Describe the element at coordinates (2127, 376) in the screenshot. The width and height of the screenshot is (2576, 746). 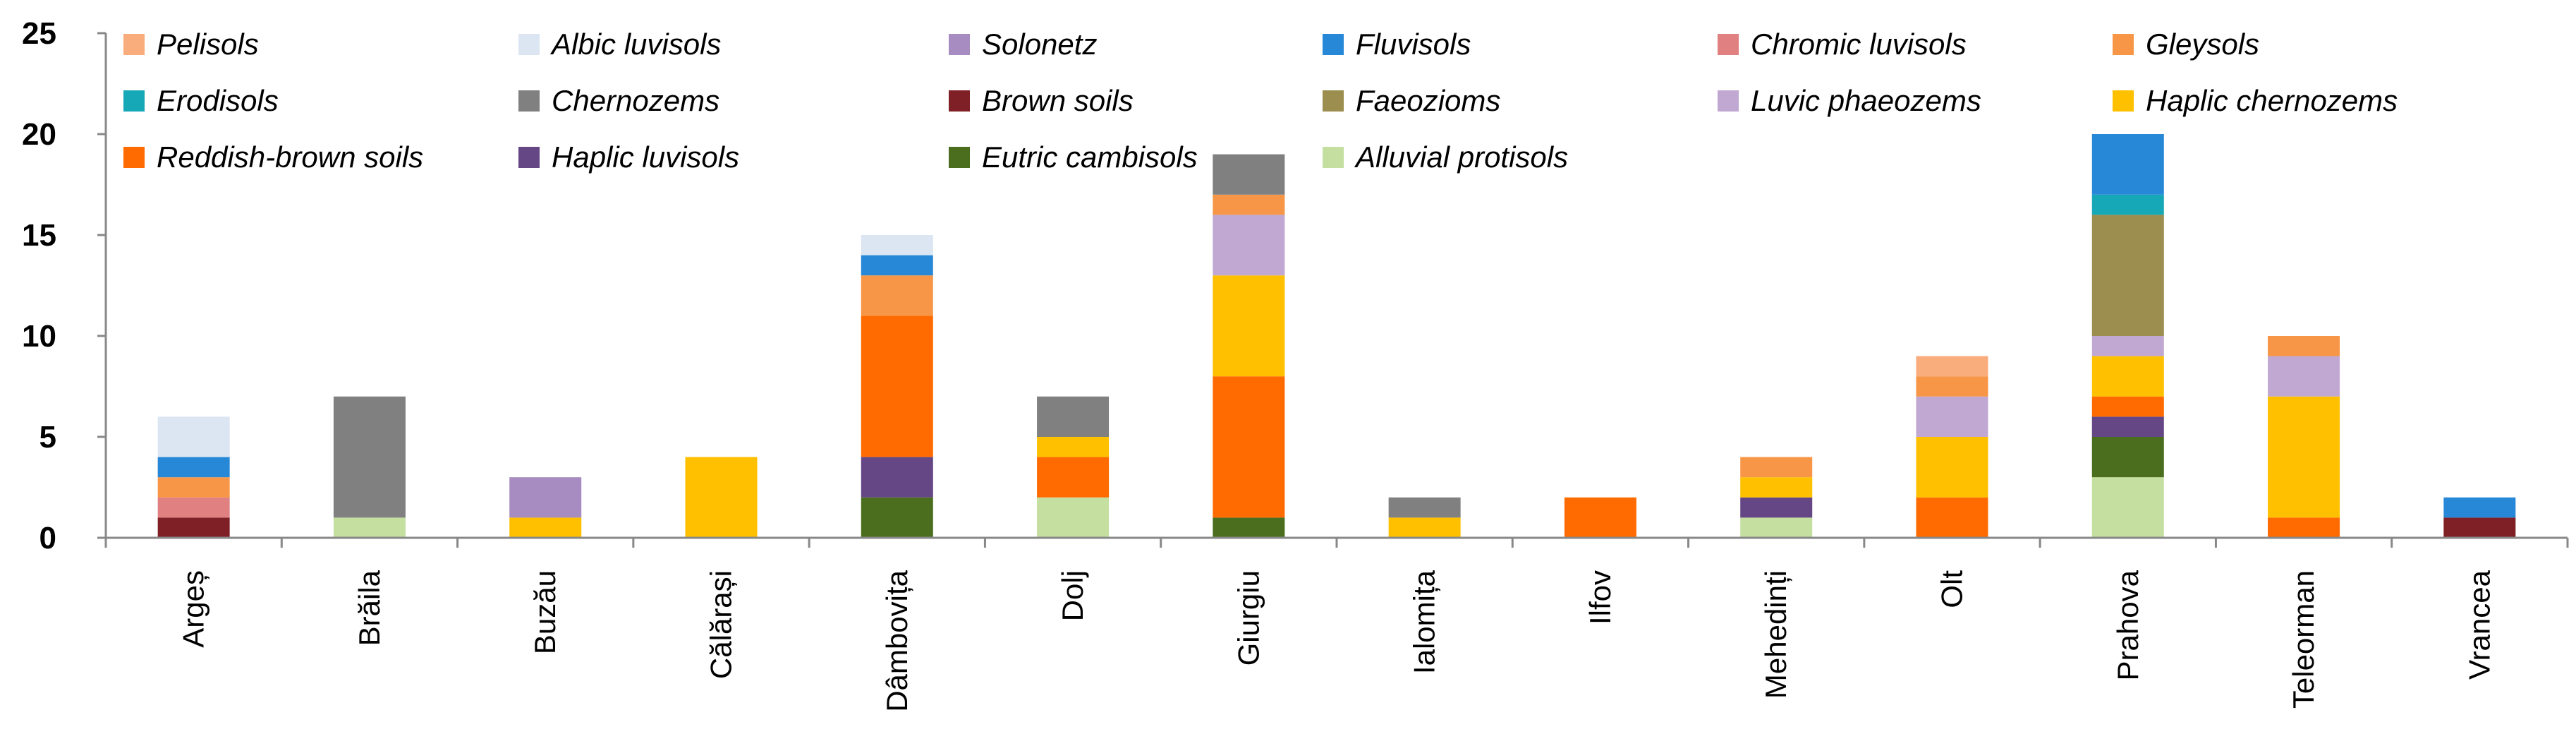
I see `bar-prahova-haplic-chernozems` at that location.